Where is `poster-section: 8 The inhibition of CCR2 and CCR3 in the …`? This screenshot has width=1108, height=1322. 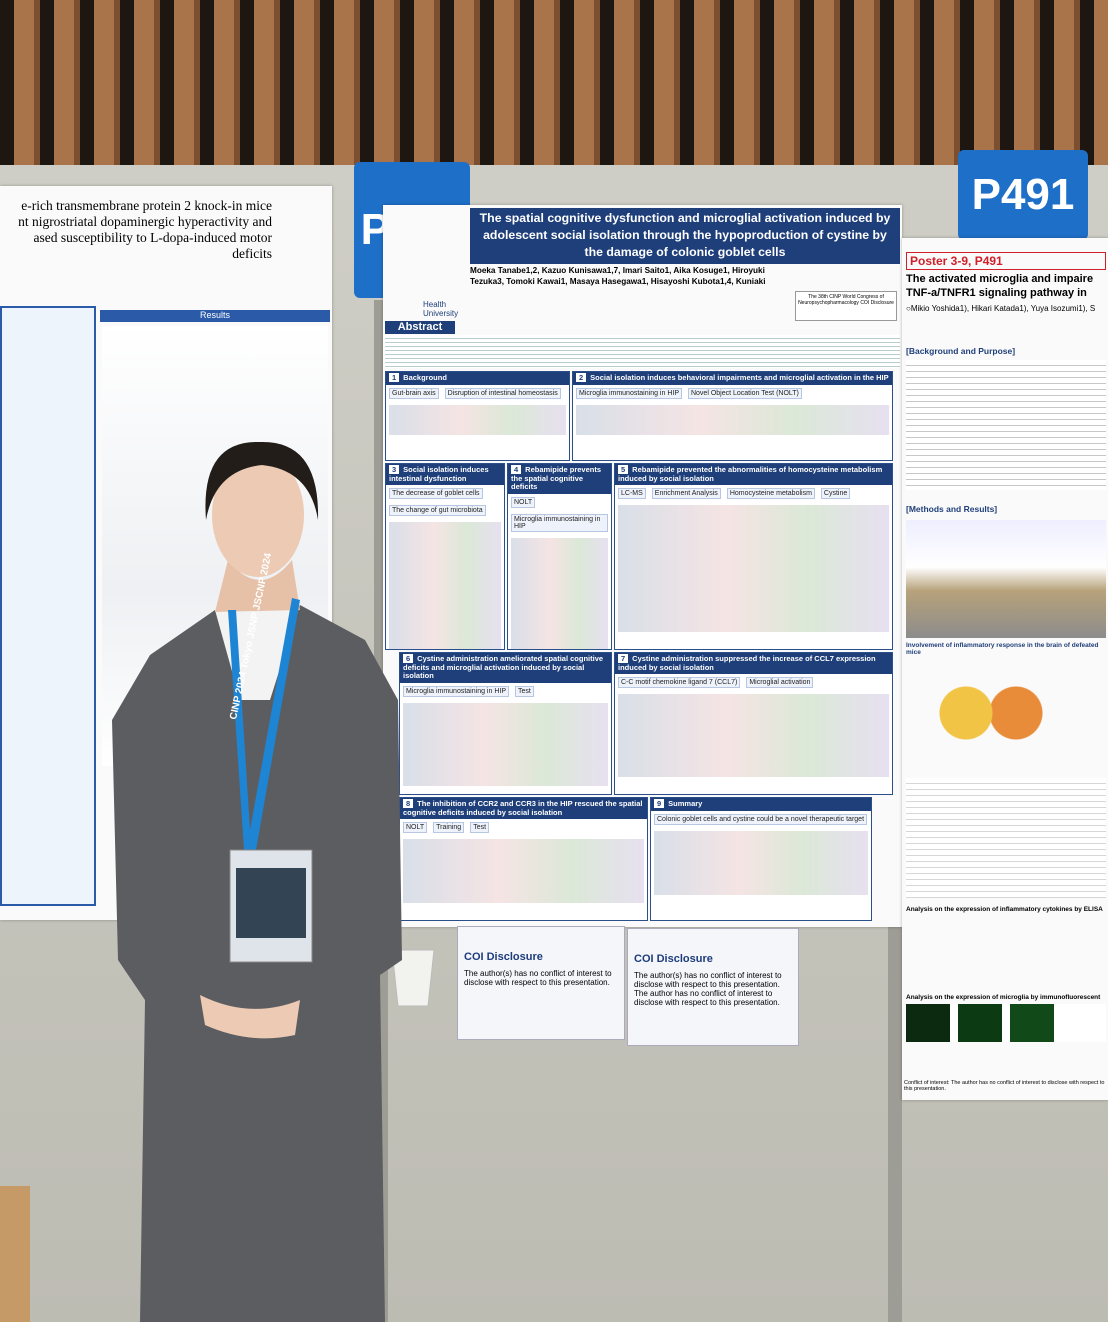
poster-section: 8 The inhibition of CCR2 and CCR3 in the … is located at coordinates (523, 859).